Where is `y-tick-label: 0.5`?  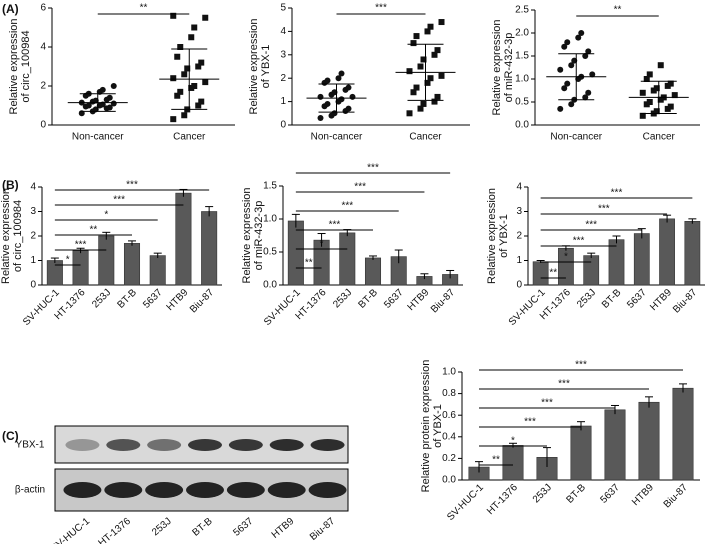
y-tick-label: 0.5 is located at coordinates (270, 252).